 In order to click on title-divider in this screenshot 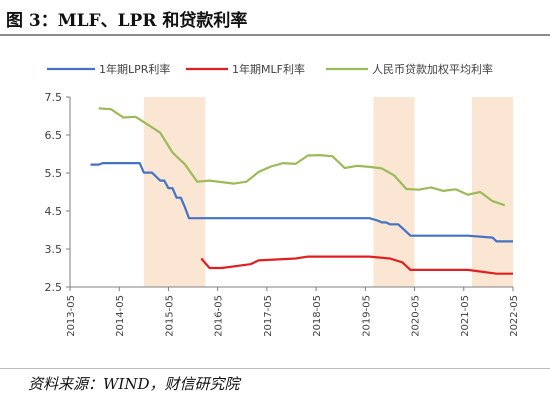, I will do `click(275, 35)`.